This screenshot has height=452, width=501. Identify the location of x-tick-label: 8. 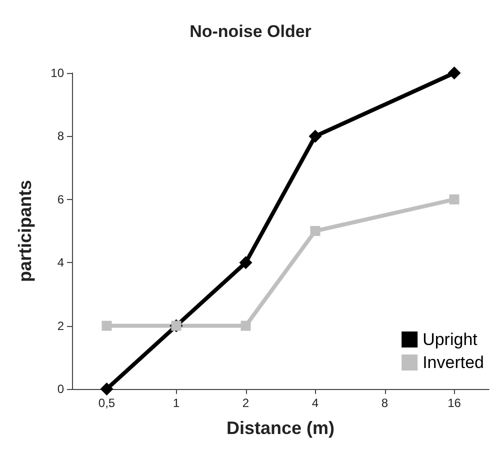
(384, 403).